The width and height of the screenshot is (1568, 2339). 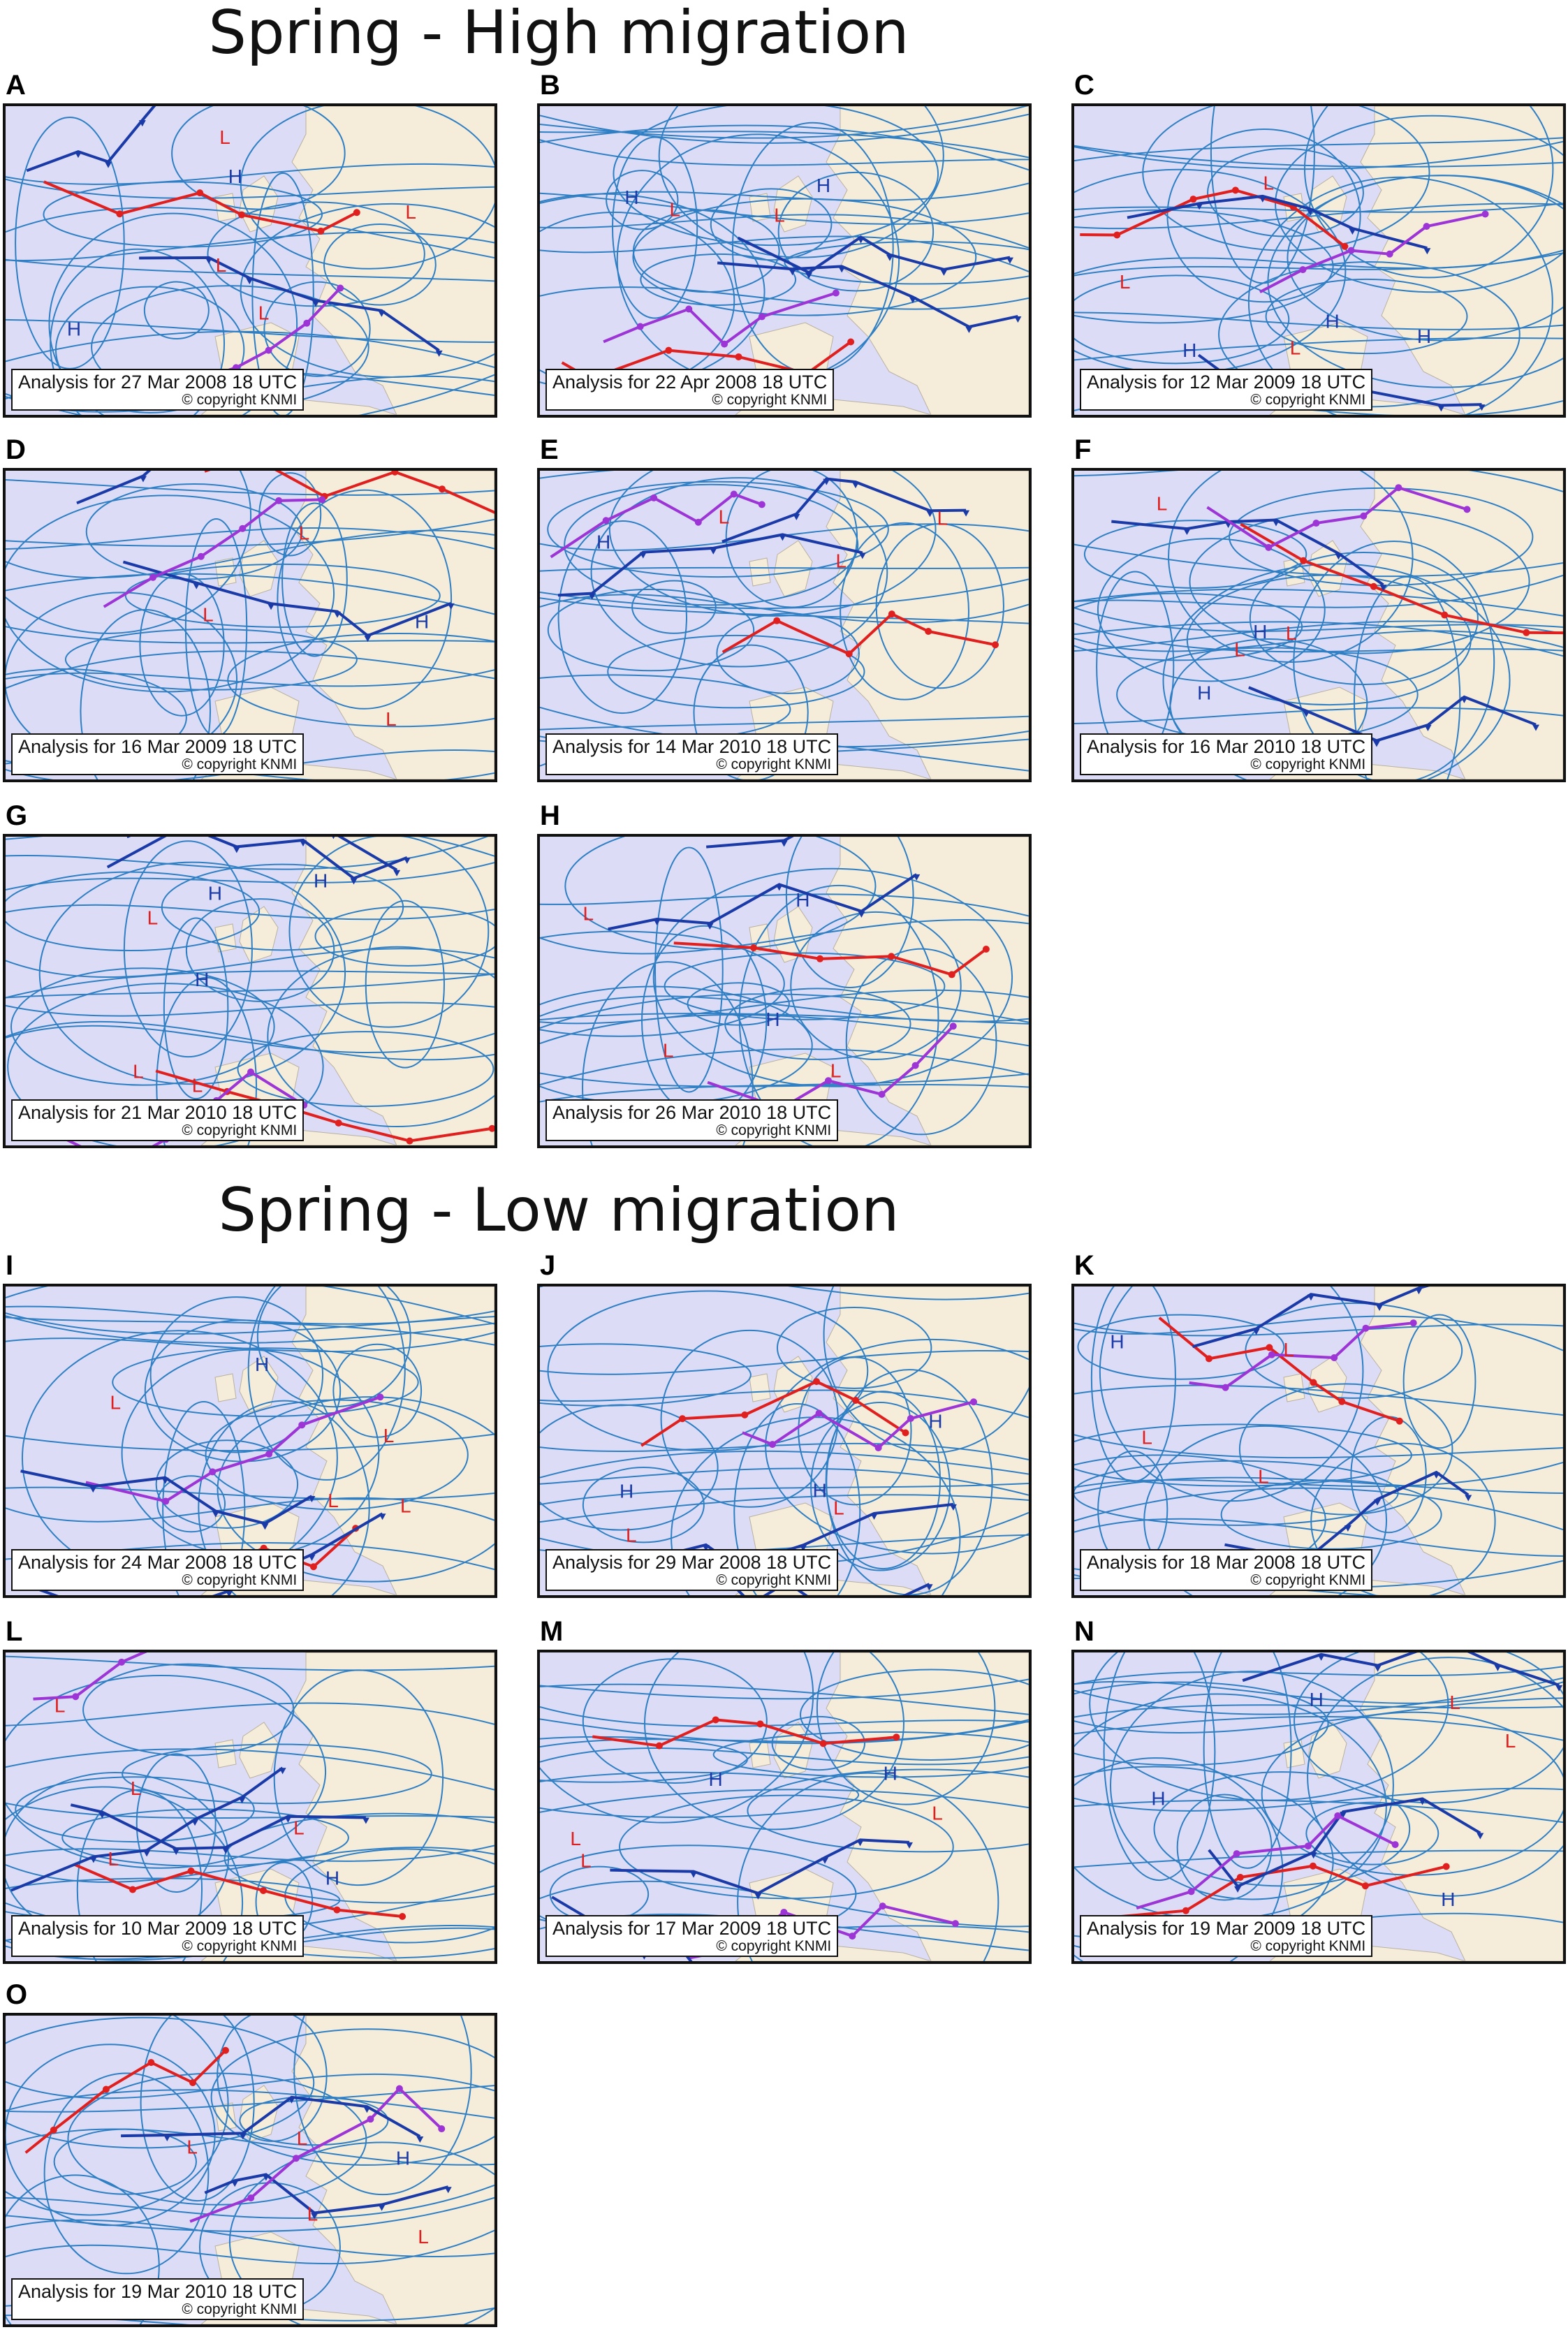 What do you see at coordinates (16, 86) in the screenshot?
I see `panel-letter: A` at bounding box center [16, 86].